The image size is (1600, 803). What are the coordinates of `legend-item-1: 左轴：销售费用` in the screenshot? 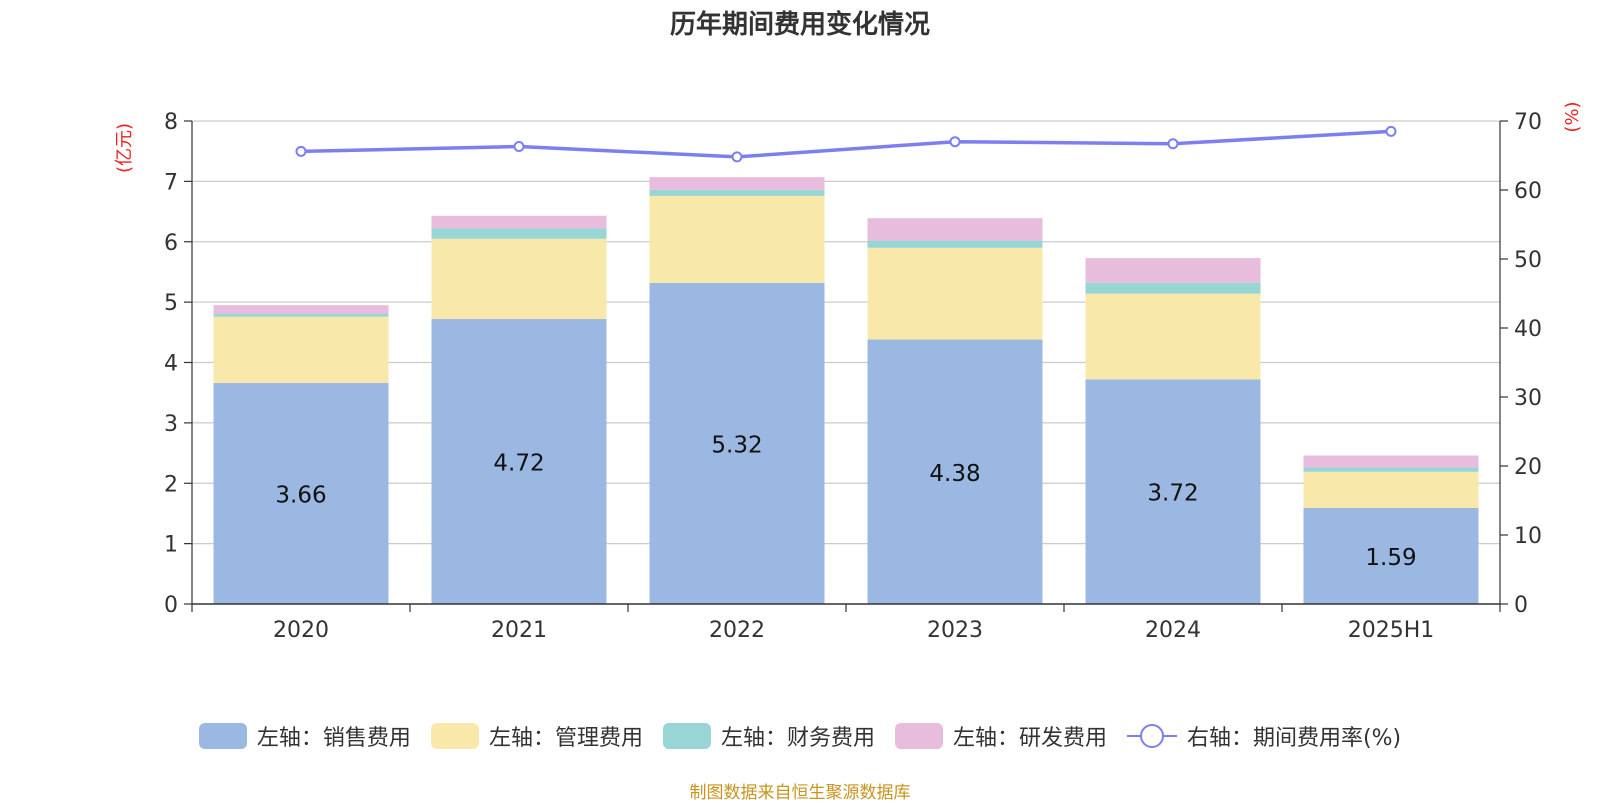 It's located at (304, 736).